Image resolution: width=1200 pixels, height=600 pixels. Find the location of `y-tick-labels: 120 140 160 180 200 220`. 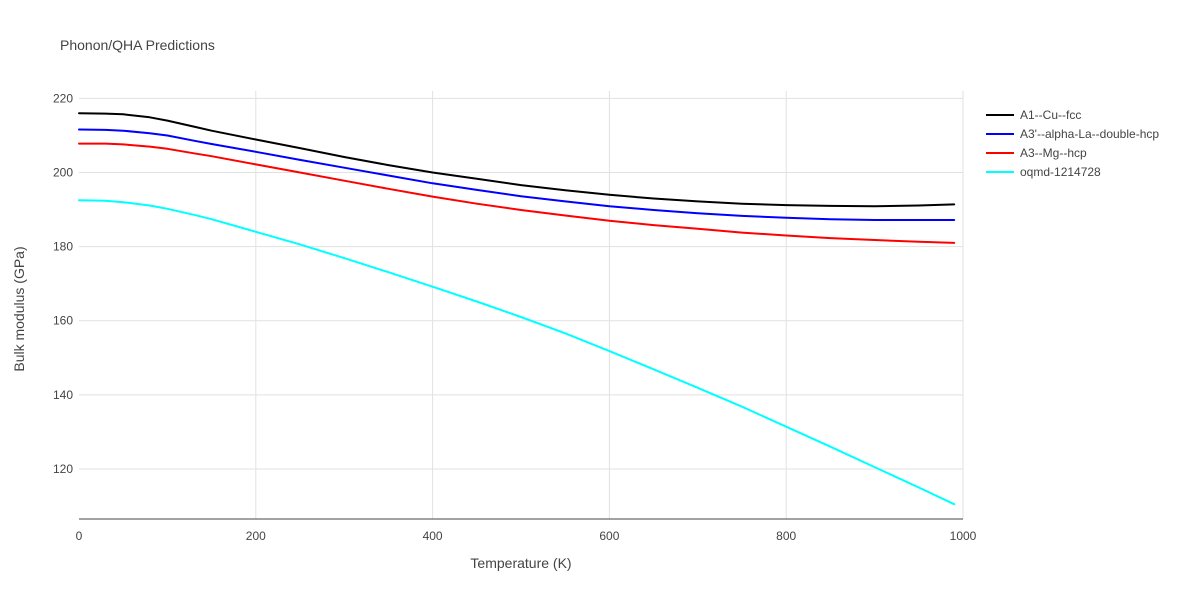

y-tick-labels: 120 140 160 180 200 220 is located at coordinates (63, 283).